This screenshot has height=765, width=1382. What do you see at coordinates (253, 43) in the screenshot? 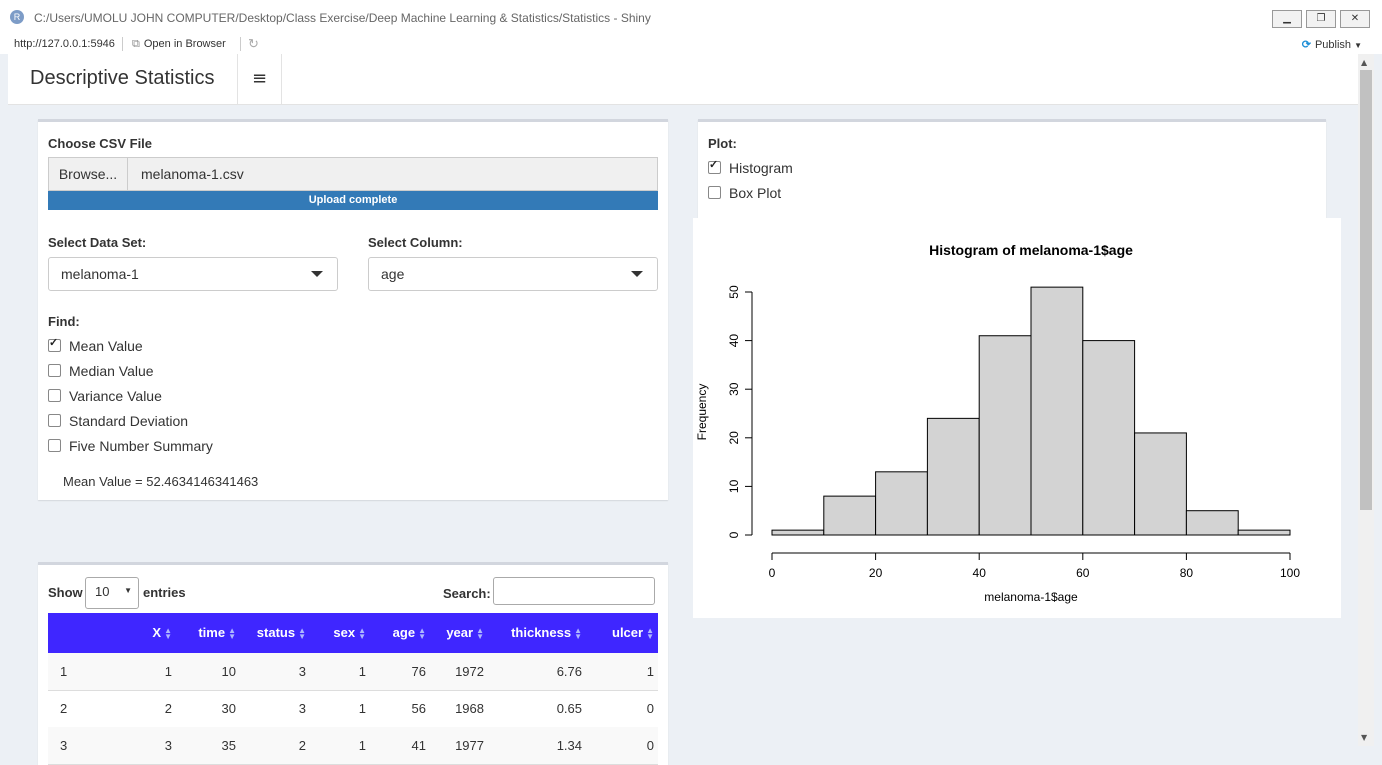
I see `refresh-icon: ↻` at bounding box center [253, 43].